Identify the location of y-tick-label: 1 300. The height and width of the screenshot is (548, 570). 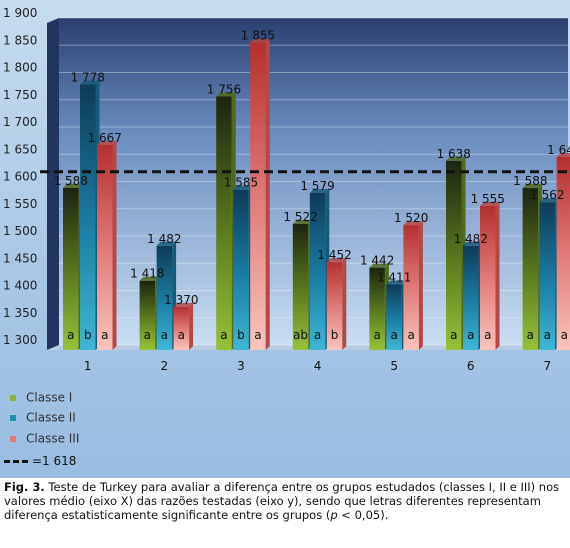
(20, 340).